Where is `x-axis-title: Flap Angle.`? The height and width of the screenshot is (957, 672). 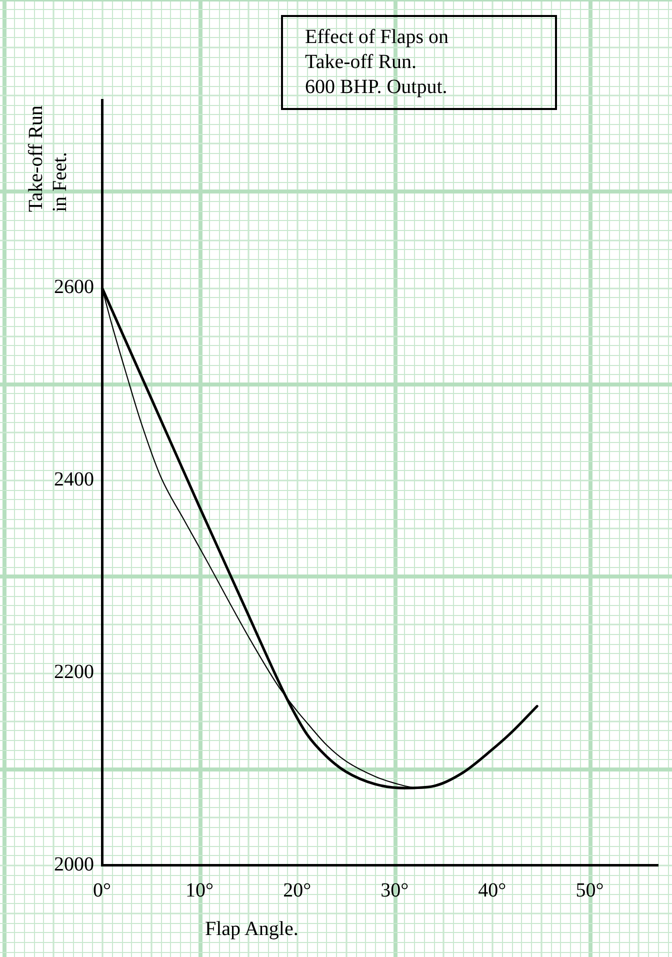
x-axis-title: Flap Angle. is located at coordinates (251, 929).